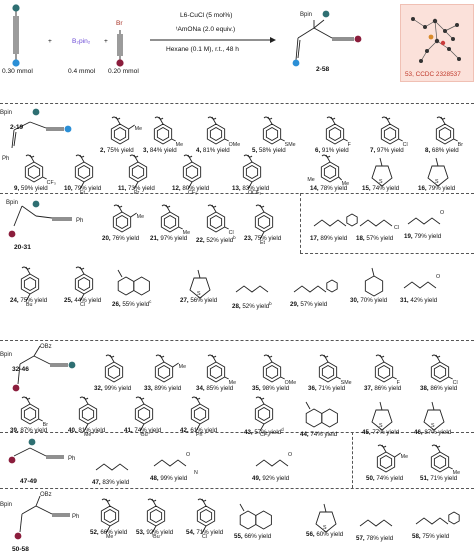  I want to click on structure-5: SMe, so click(279, 132).